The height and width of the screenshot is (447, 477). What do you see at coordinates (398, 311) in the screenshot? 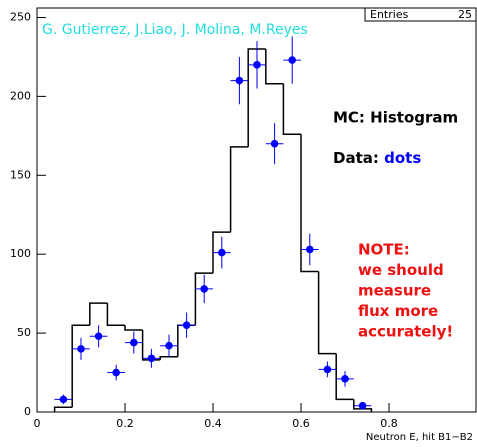
I see `note-line: flux more` at bounding box center [398, 311].